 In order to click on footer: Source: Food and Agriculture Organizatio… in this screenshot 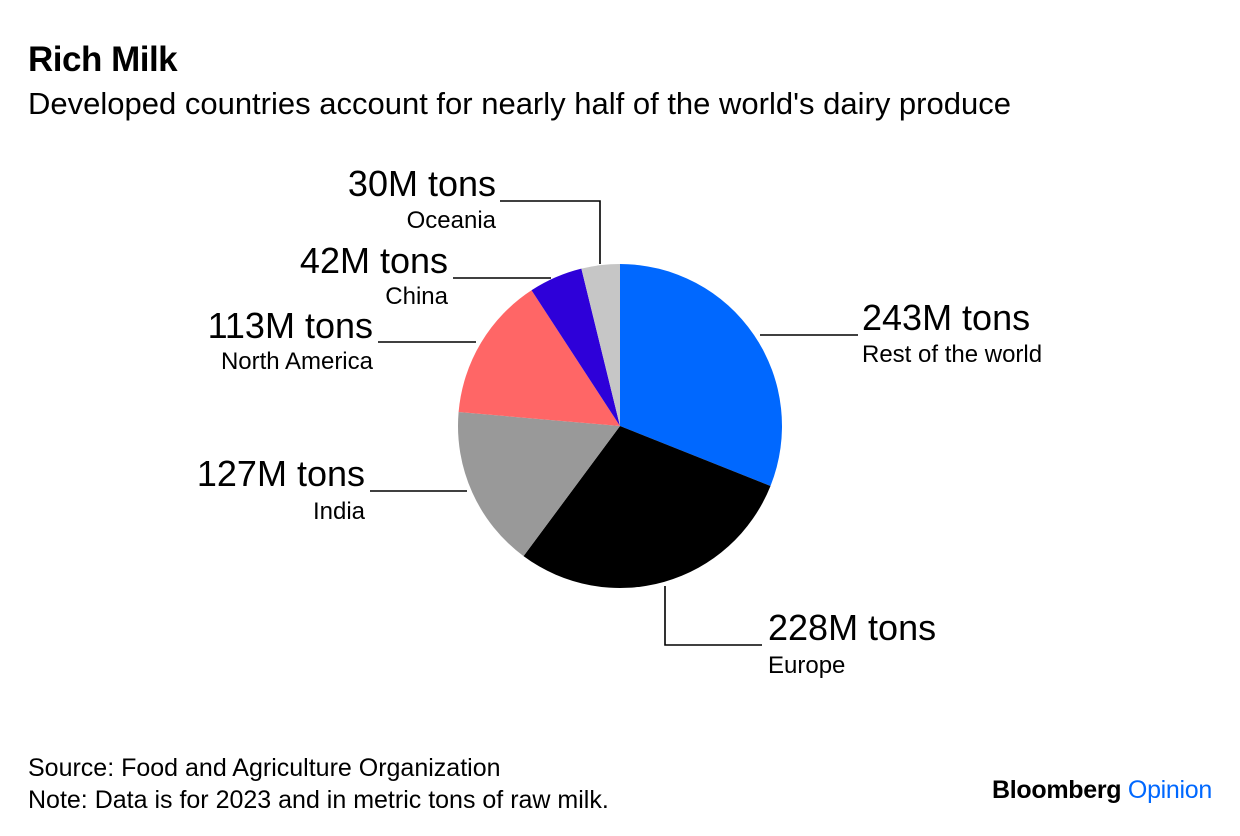, I will do `click(318, 784)`.